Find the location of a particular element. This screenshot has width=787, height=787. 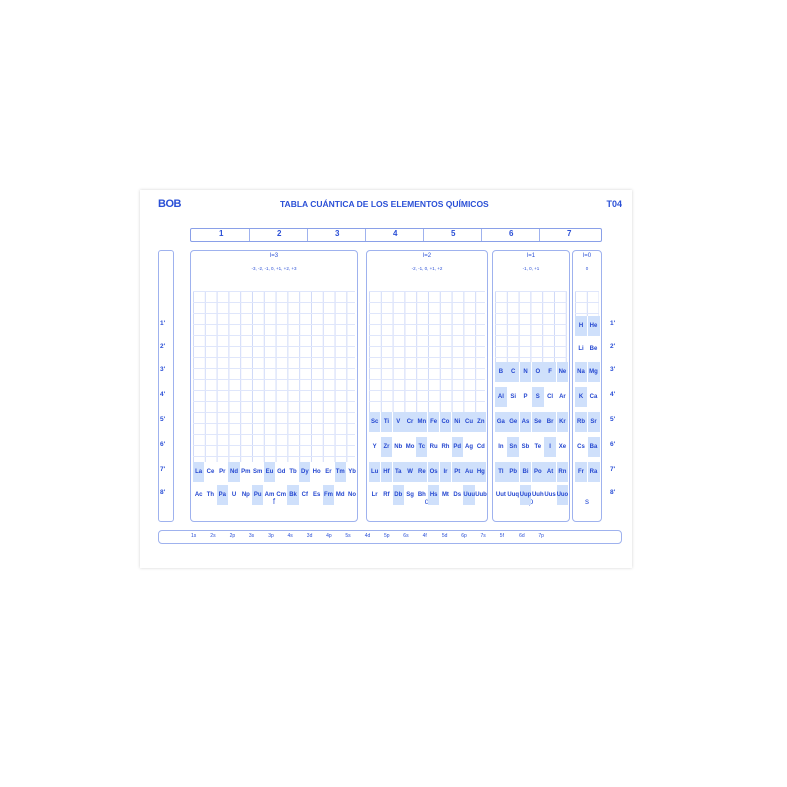

element-cell: Pd is located at coordinates (457, 447).